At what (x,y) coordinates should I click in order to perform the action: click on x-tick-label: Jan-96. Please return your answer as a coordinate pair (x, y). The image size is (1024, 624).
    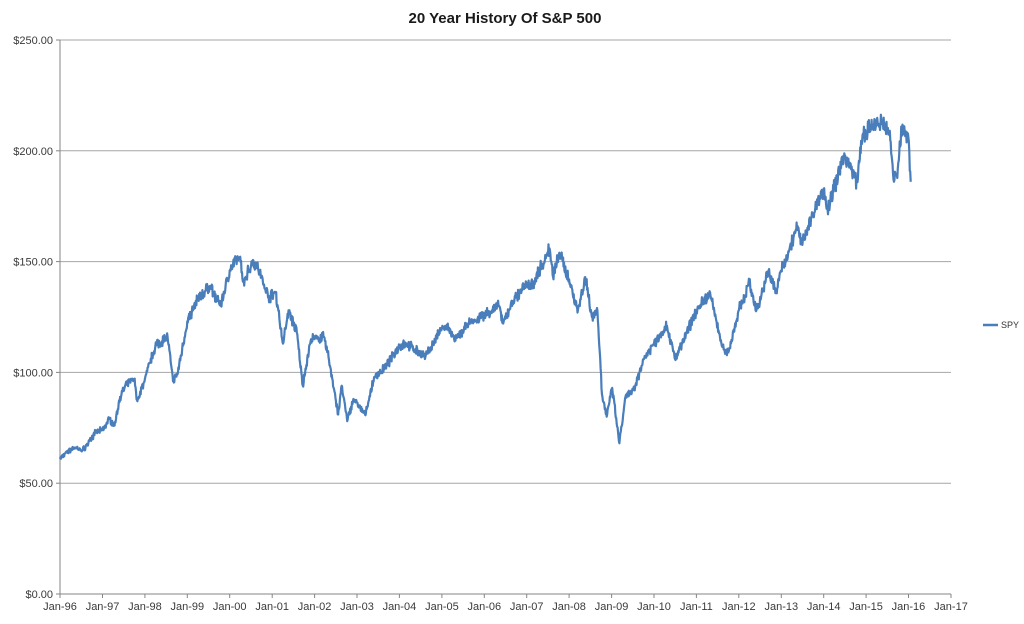
    Looking at the image, I should click on (60, 607).